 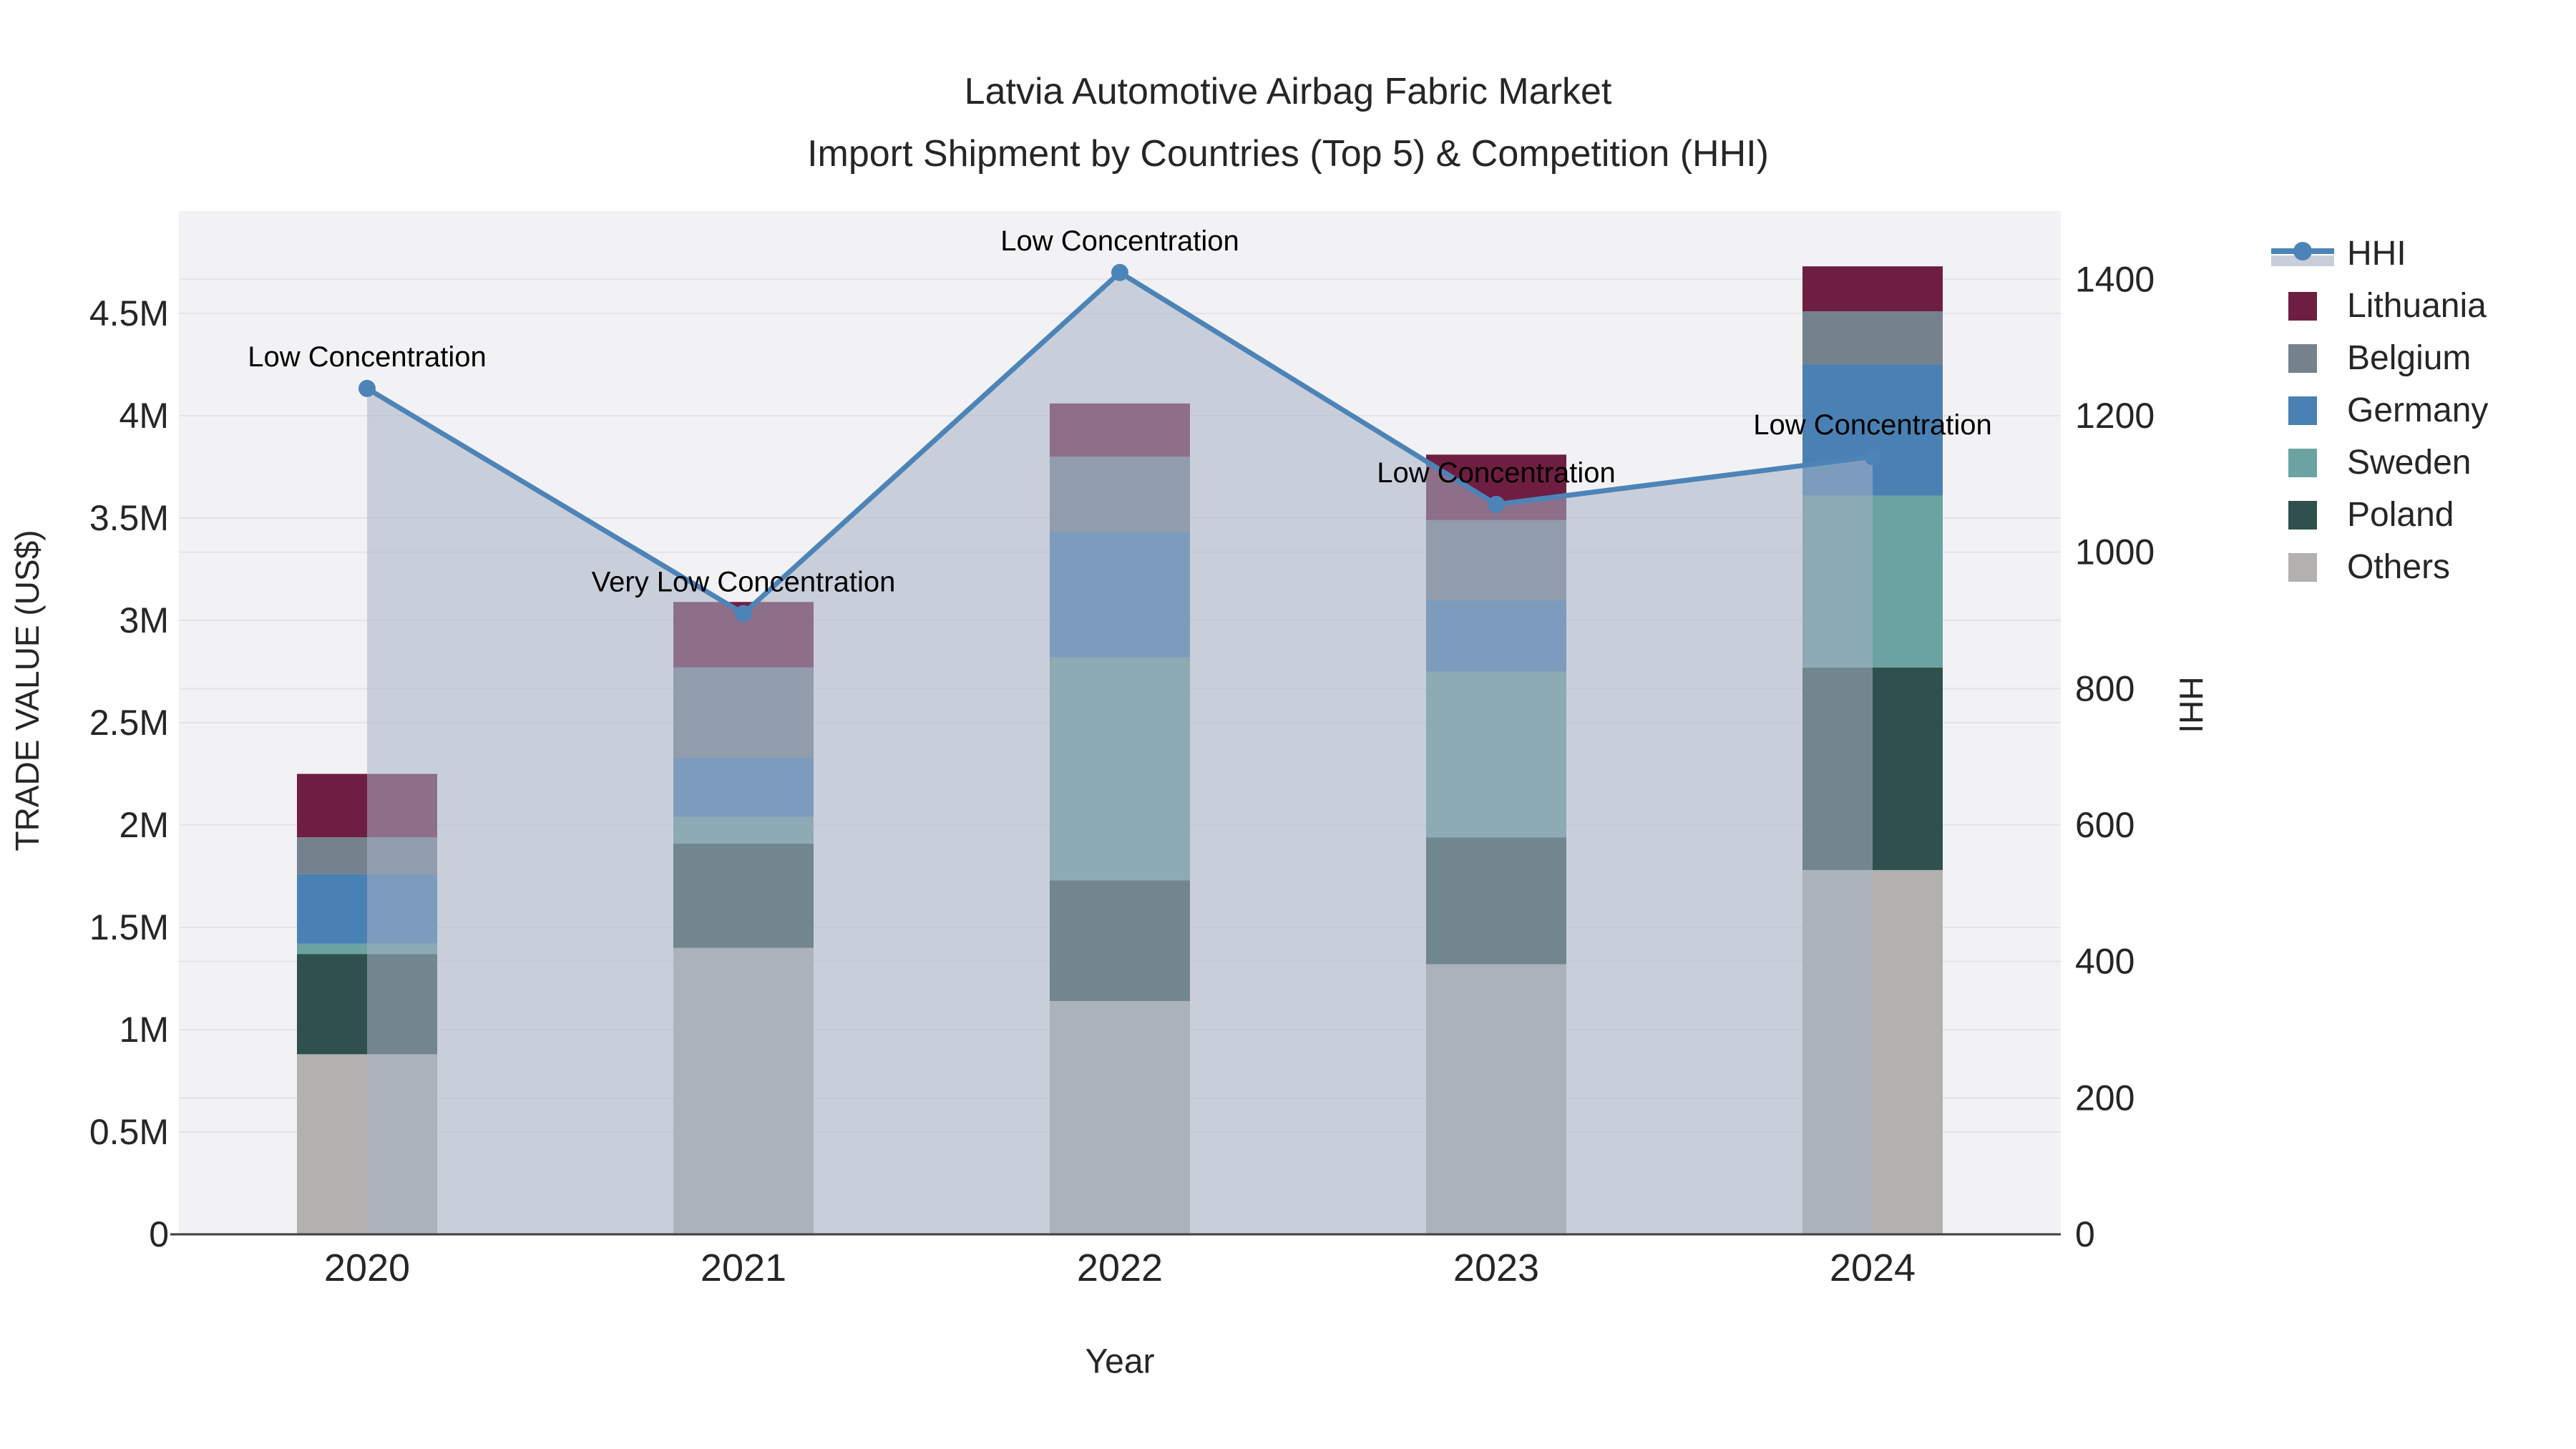 What do you see at coordinates (2105, 962) in the screenshot?
I see `y-tick-right: 400` at bounding box center [2105, 962].